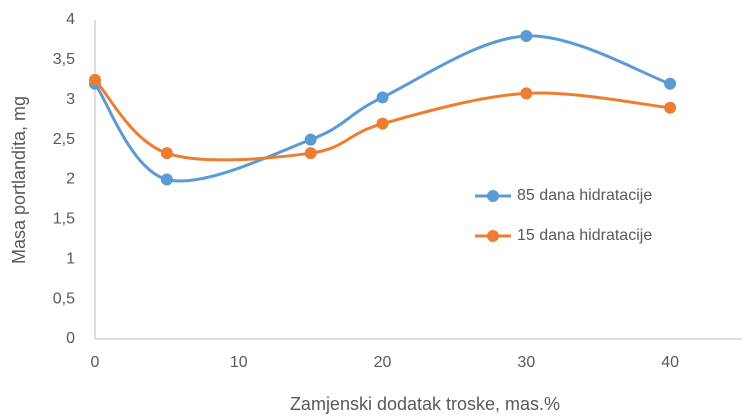 Image resolution: width=747 pixels, height=418 pixels. I want to click on y-tick-label: 0,5, so click(64, 298).